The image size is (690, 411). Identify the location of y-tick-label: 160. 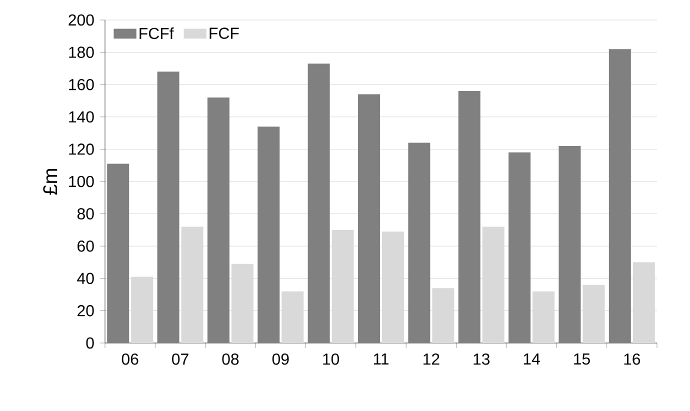
(81, 84).